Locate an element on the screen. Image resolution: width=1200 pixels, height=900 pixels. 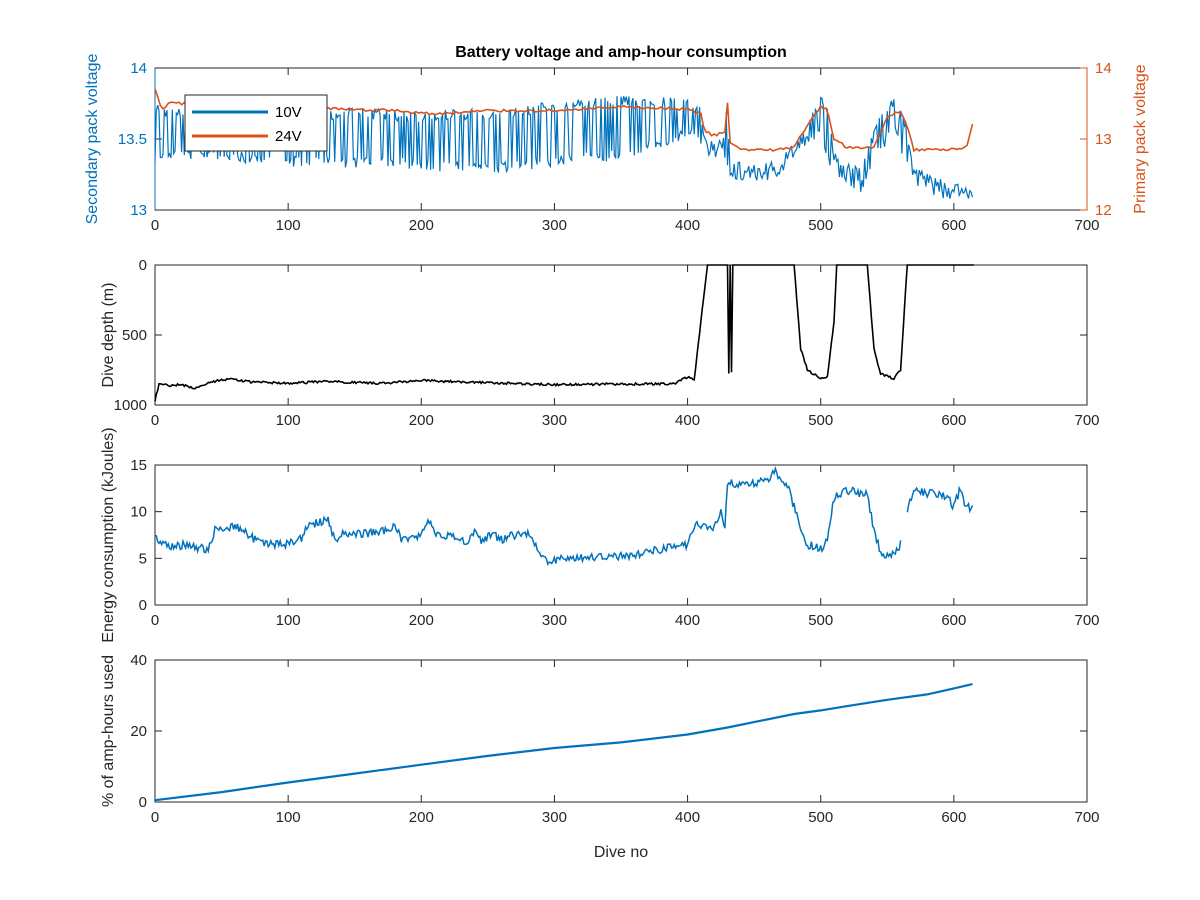
y-axis-label: % of amp-hours used is located at coordinates (108, 731).